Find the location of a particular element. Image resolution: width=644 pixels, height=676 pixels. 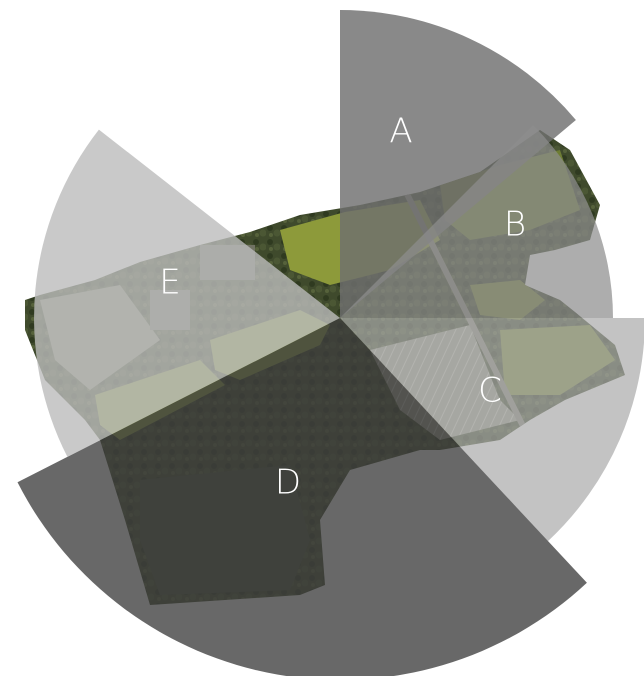

sector-c-label: C is located at coordinates (490, 391).